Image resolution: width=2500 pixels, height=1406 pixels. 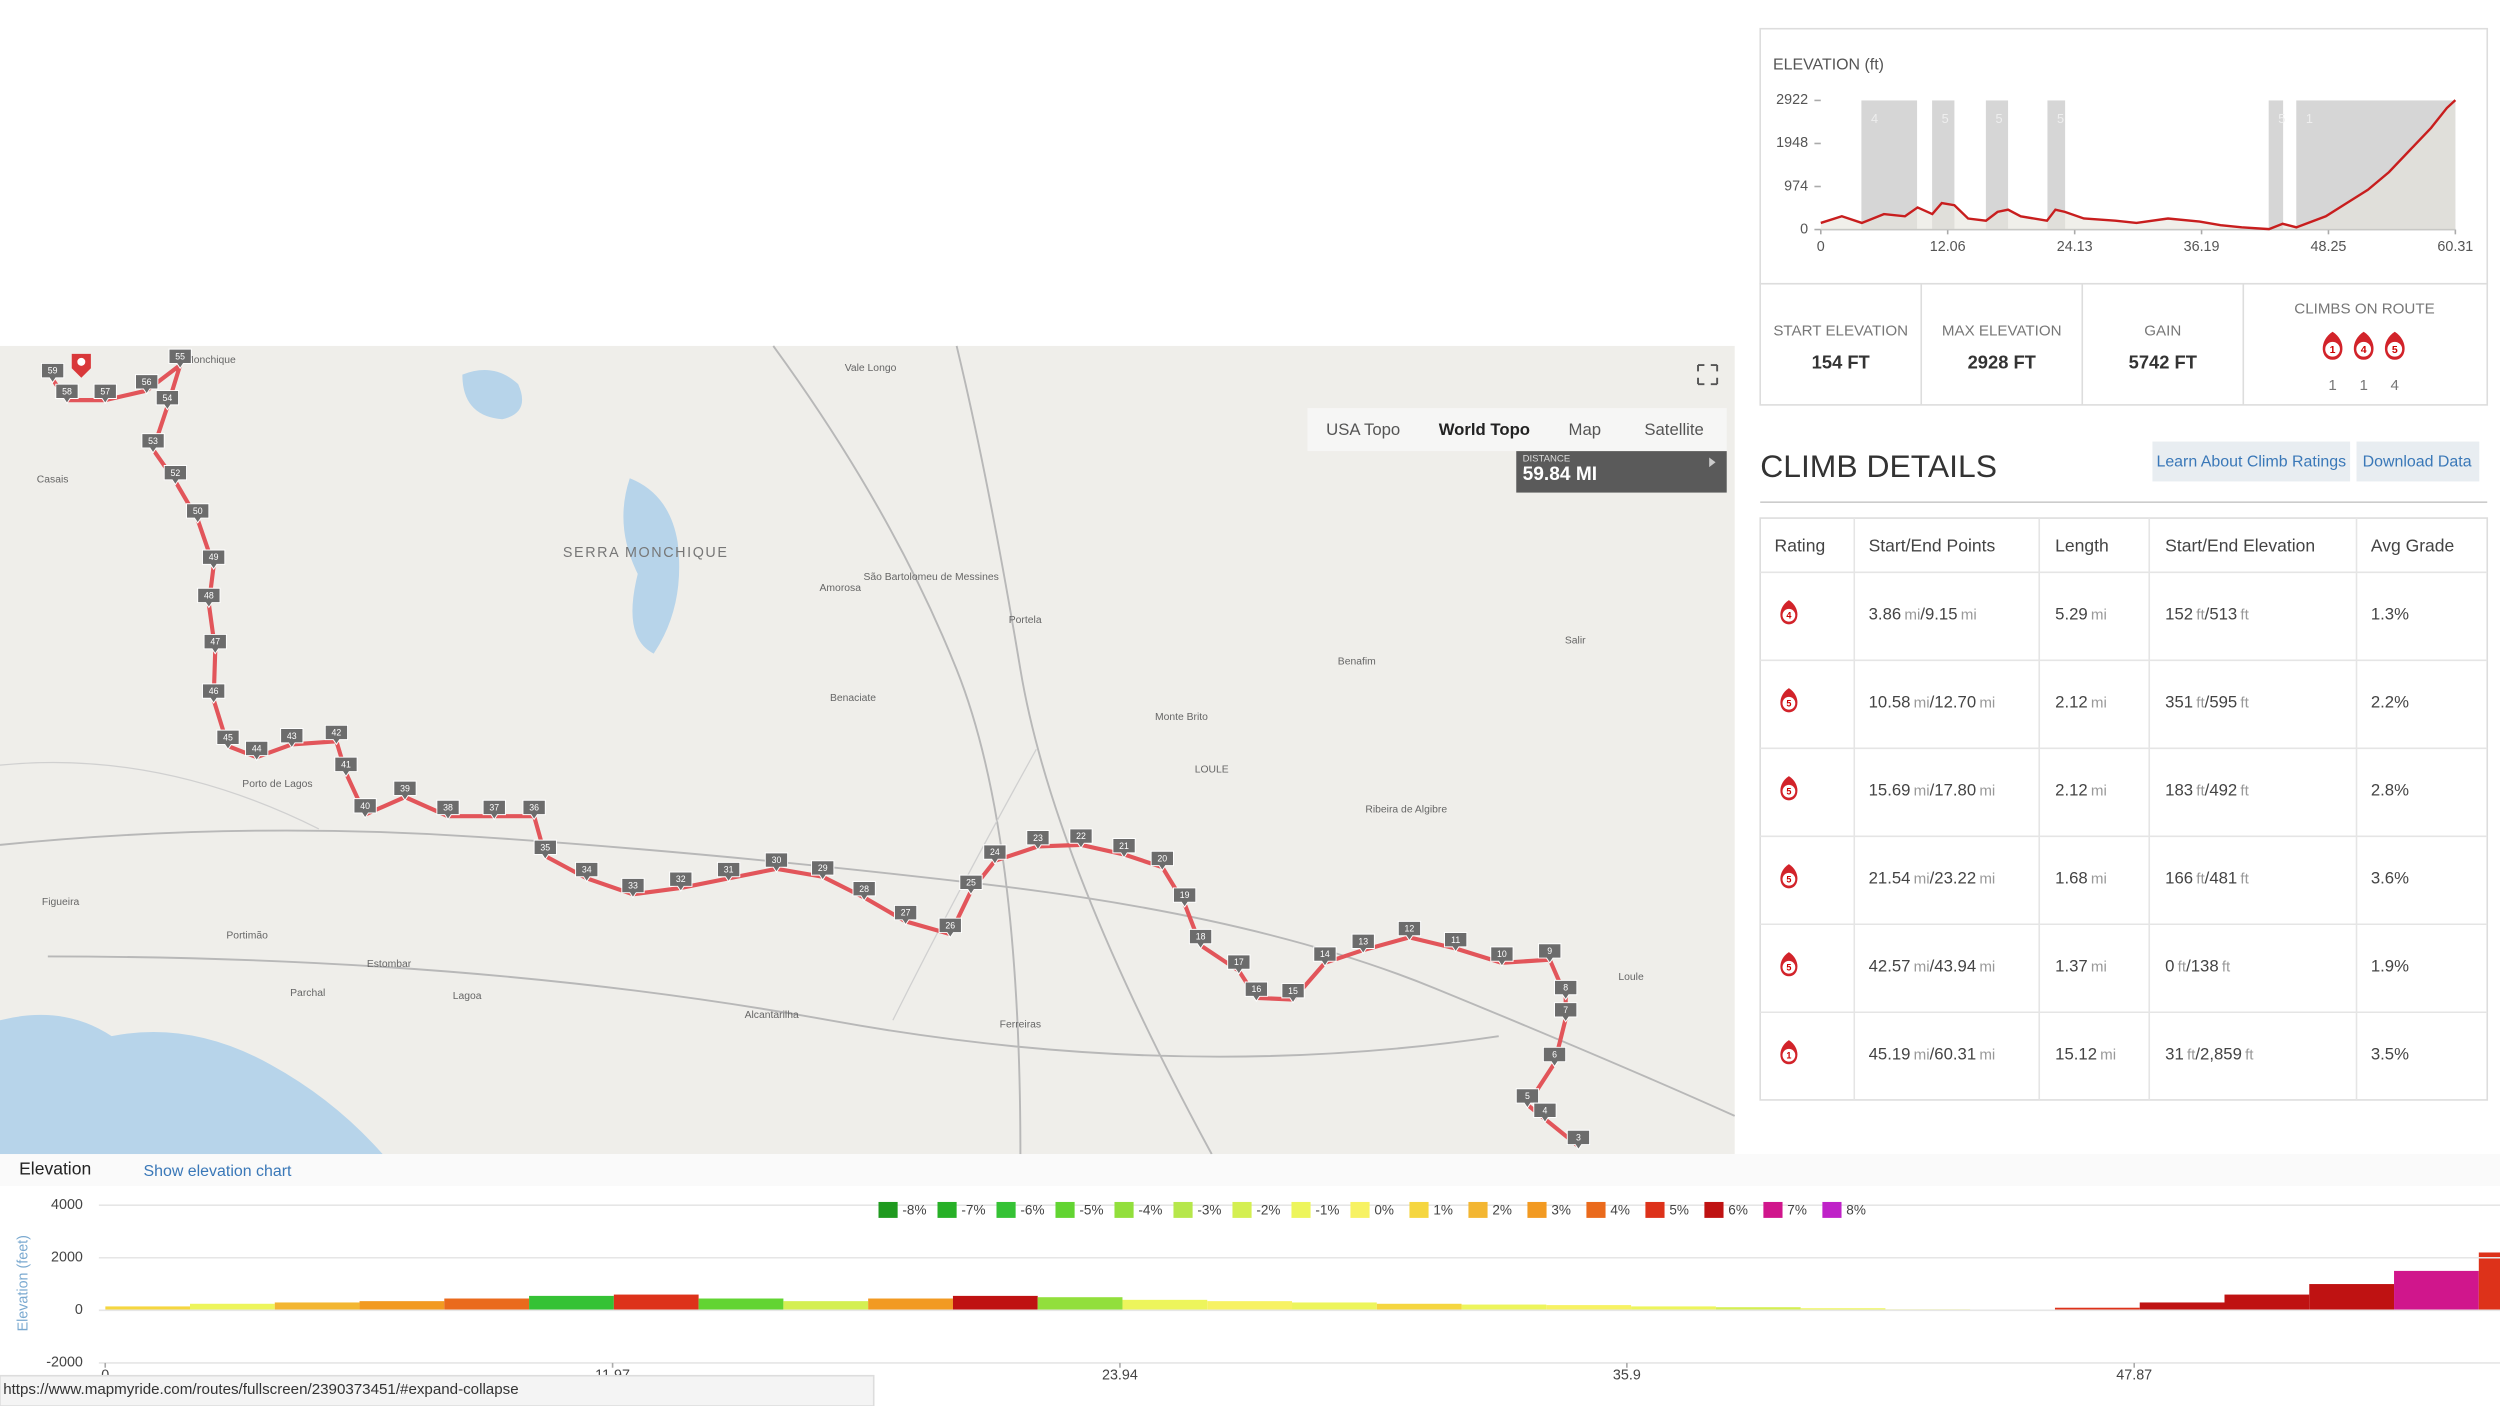 What do you see at coordinates (1890, 790) in the screenshot?
I see `value: 15.69` at bounding box center [1890, 790].